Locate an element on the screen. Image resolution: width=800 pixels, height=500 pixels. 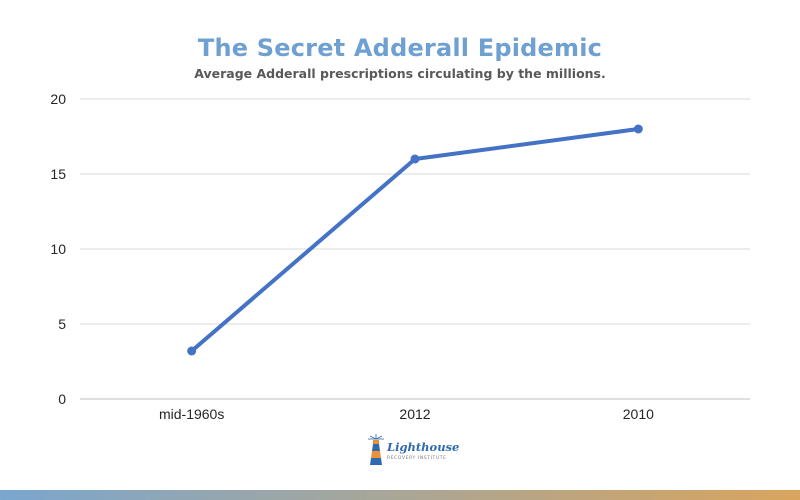
y-tick-label: 5 is located at coordinates (62, 324).